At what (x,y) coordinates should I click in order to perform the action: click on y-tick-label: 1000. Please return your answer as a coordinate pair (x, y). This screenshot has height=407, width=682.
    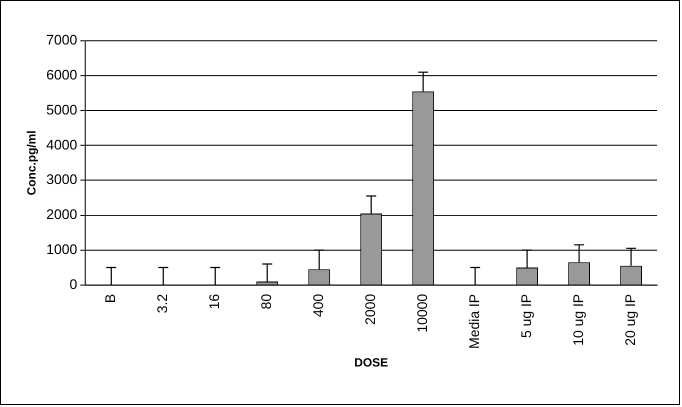
    Looking at the image, I should click on (62, 248).